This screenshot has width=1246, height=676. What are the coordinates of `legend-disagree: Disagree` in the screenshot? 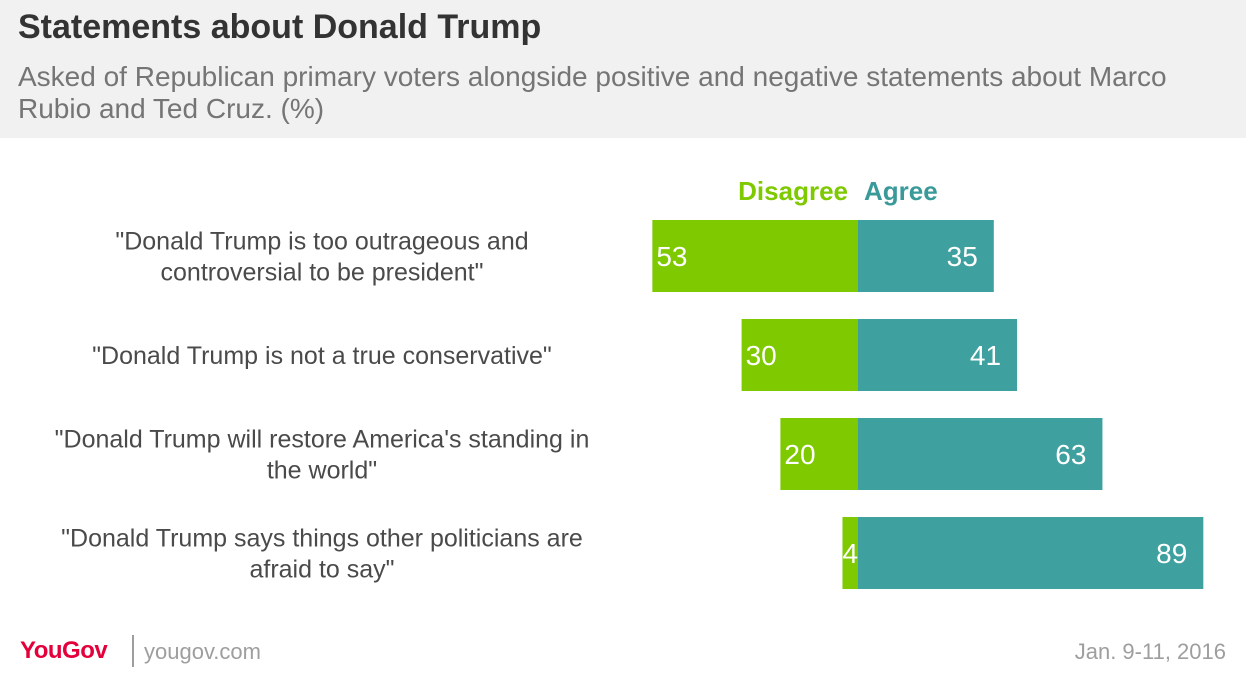 It's located at (793, 191).